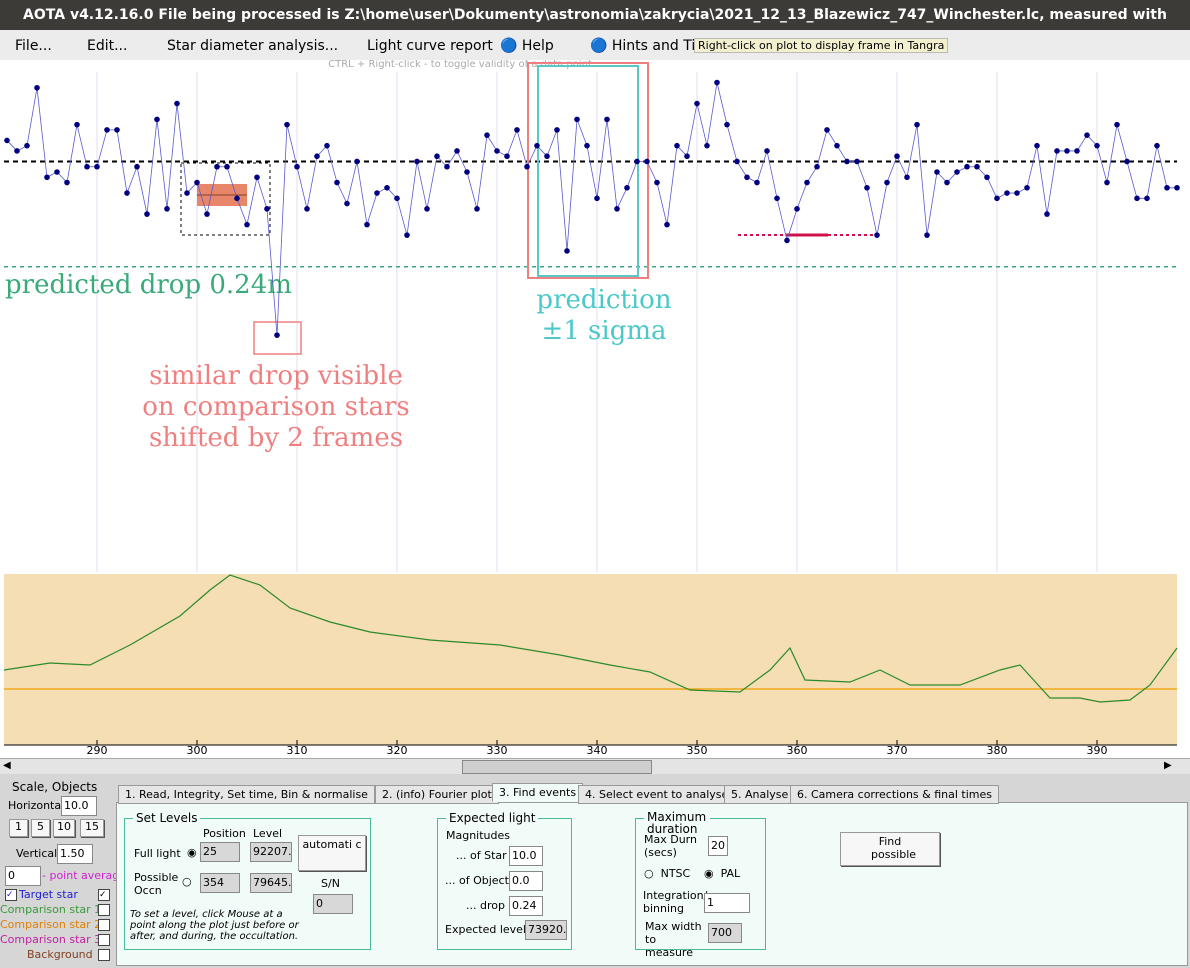 This screenshot has height=968, width=1190. Describe the element at coordinates (220, 852) in the screenshot. I see `field: 25` at that location.